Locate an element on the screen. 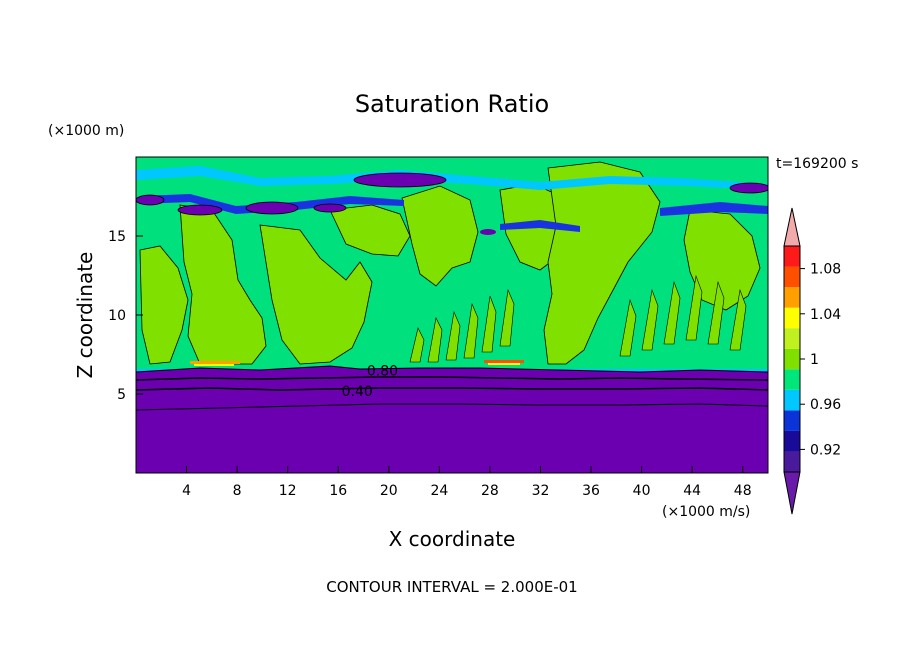 The height and width of the screenshot is (654, 904). x-tick-label: 24 is located at coordinates (439, 491).